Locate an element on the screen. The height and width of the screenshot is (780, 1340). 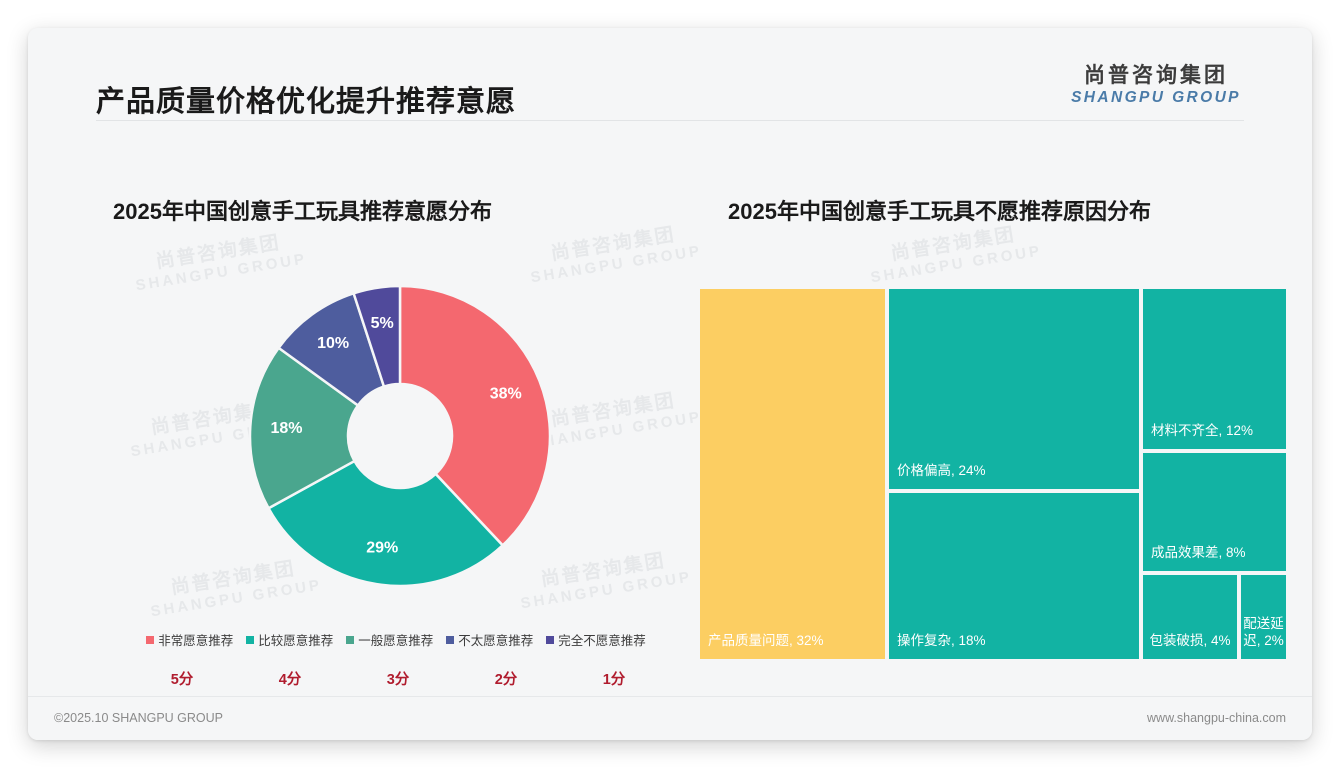
score-axis-label: 2分 is located at coordinates (506, 680).